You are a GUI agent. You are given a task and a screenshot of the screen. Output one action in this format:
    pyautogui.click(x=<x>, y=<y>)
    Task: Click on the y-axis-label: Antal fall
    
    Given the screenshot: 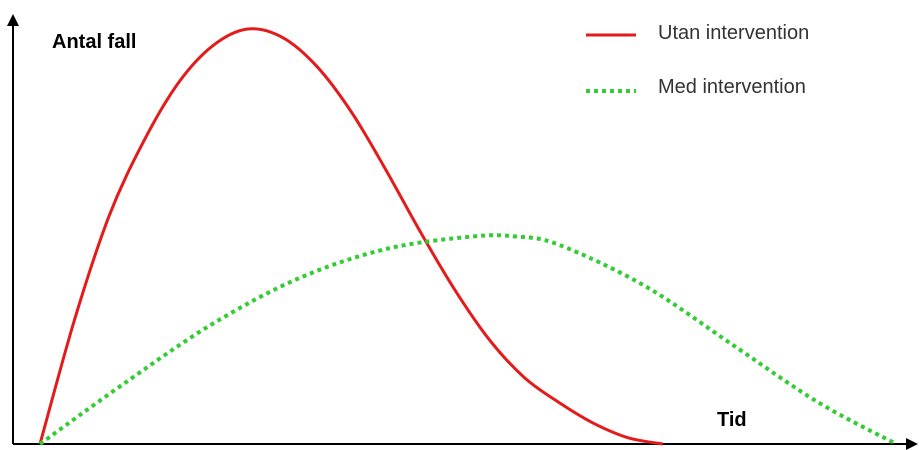 What is the action you would take?
    pyautogui.click(x=94, y=42)
    